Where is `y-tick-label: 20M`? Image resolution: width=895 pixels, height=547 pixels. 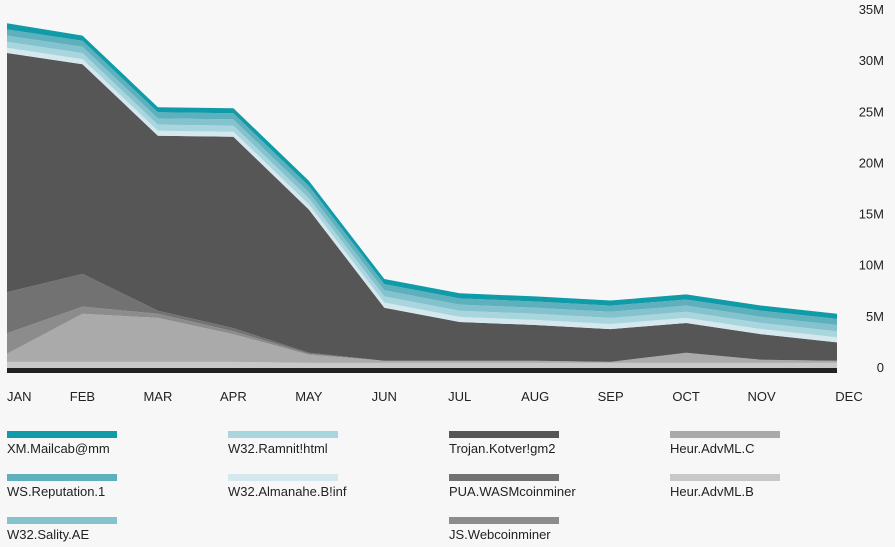
y-tick-label: 20M is located at coordinates (871, 162).